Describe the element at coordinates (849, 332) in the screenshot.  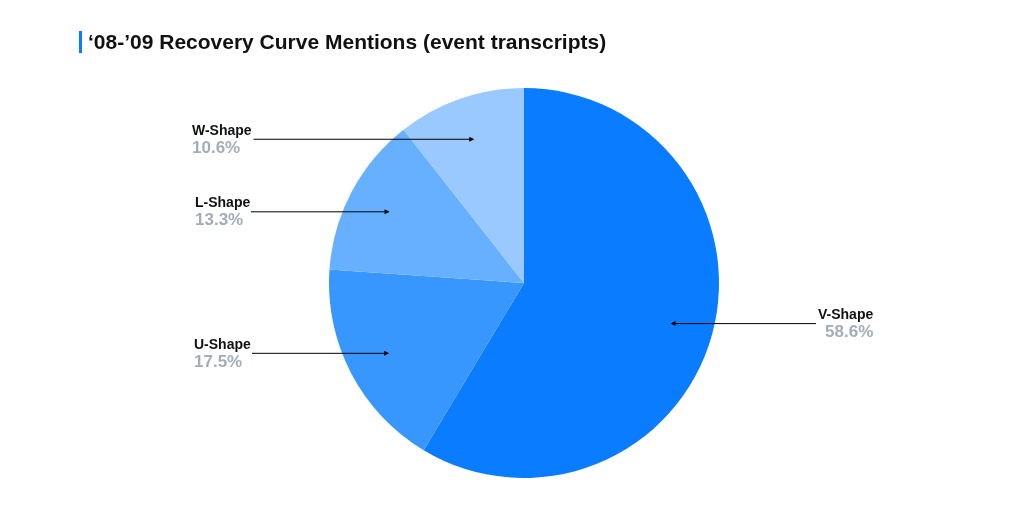
I see `data-label: 58.6%` at that location.